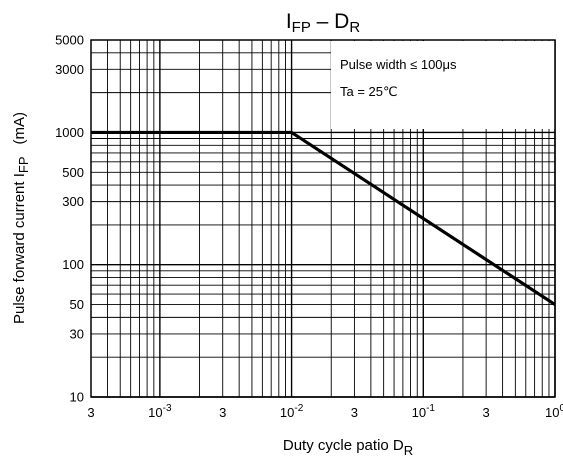  What do you see at coordinates (69, 219) in the screenshot?
I see `y-tick-labels: 10 30 50 100 300 500 1000 3000 5000` at bounding box center [69, 219].